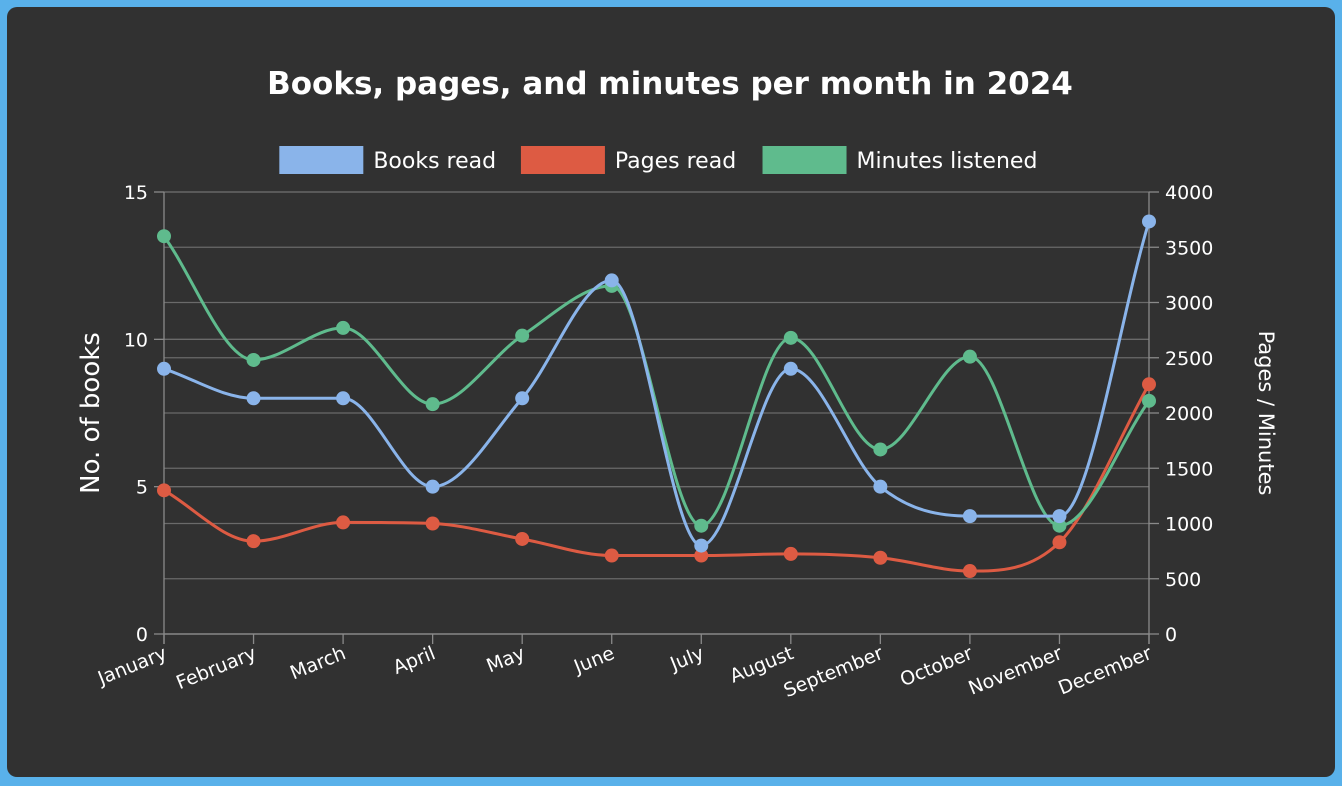 The width and height of the screenshot is (1342, 786). What do you see at coordinates (505, 659) in the screenshot?
I see `x-tick-label: May` at bounding box center [505, 659].